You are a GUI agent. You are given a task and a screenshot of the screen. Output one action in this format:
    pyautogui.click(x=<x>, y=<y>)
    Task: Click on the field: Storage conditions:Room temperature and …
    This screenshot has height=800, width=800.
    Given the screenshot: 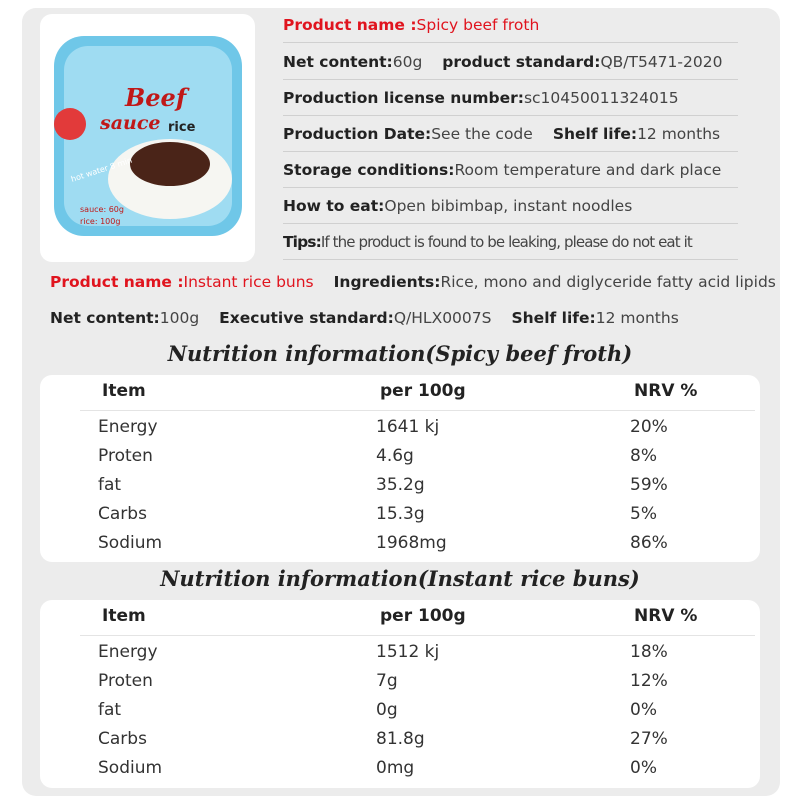 What is the action you would take?
    pyautogui.click(x=502, y=169)
    